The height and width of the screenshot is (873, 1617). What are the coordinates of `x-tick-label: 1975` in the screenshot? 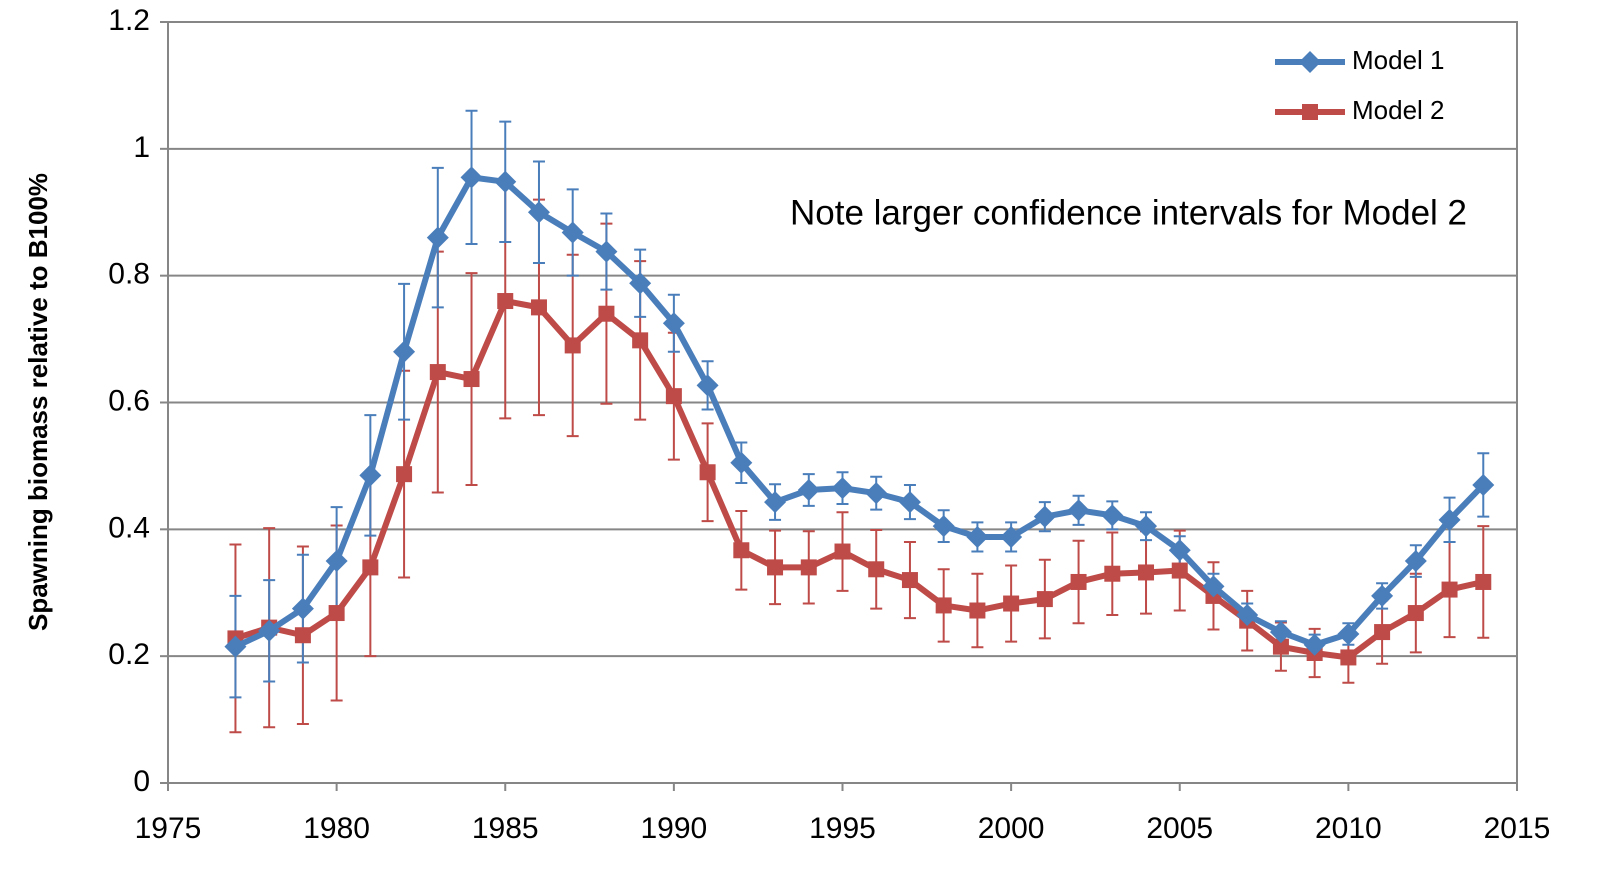 It's located at (168, 828).